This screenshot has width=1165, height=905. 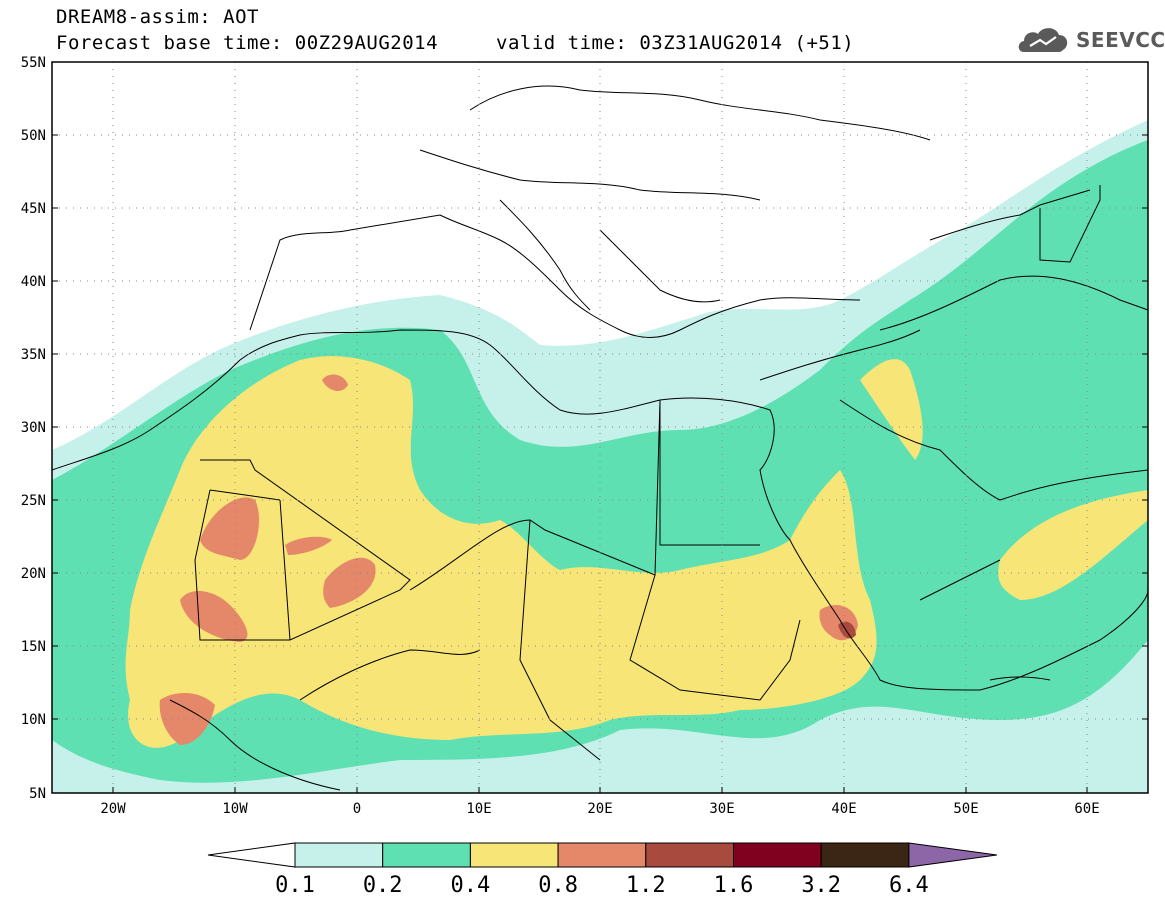 I want to click on aot-band-0.8-e, so click(x=187, y=719).